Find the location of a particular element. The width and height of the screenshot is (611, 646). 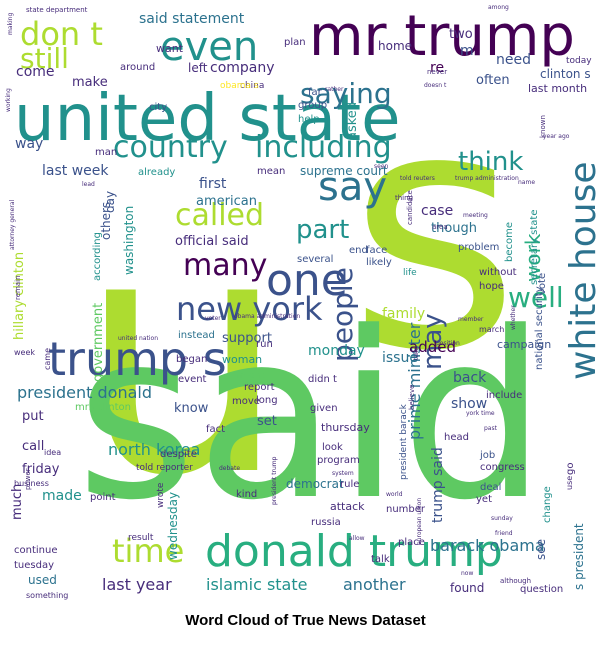

word-much: much is located at coordinates (17, 502).